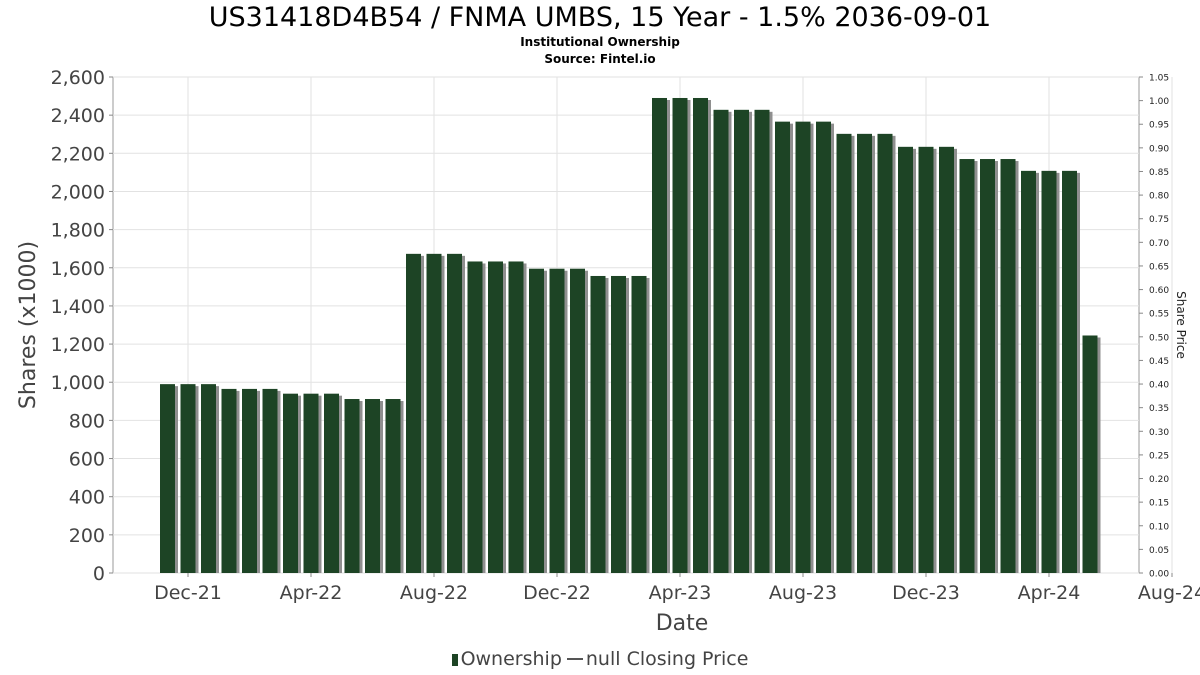 This screenshot has height=675, width=1200. Describe the element at coordinates (99, 574) in the screenshot. I see `y-tick-label: 0` at that location.